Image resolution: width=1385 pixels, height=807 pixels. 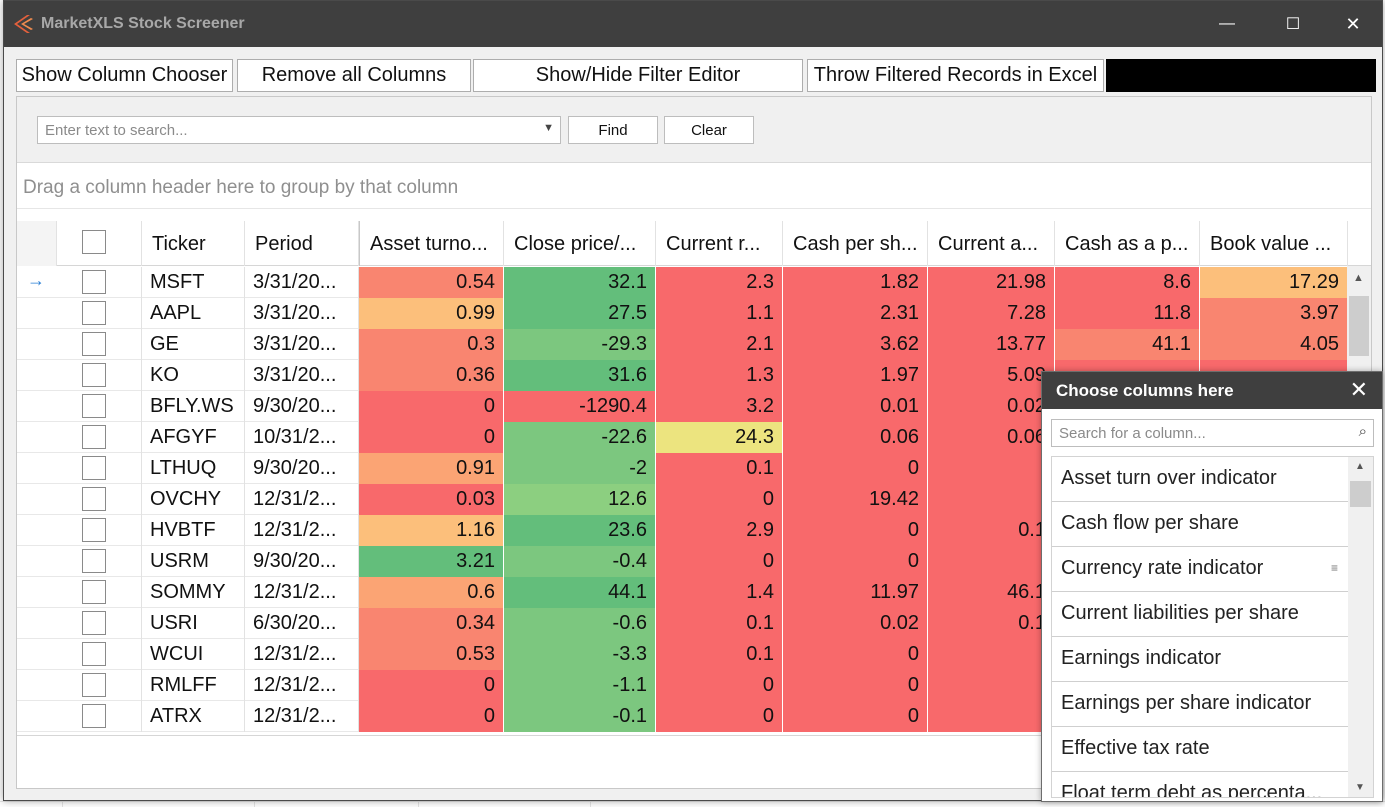 I want to click on asset-cell: 0.3, so click(x=431, y=344).